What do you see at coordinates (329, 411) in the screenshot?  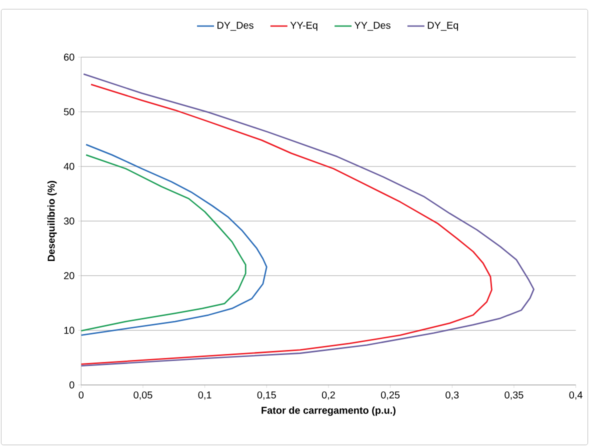 I see `x-axis-title: Fator de carregamento (p.u.)` at bounding box center [329, 411].